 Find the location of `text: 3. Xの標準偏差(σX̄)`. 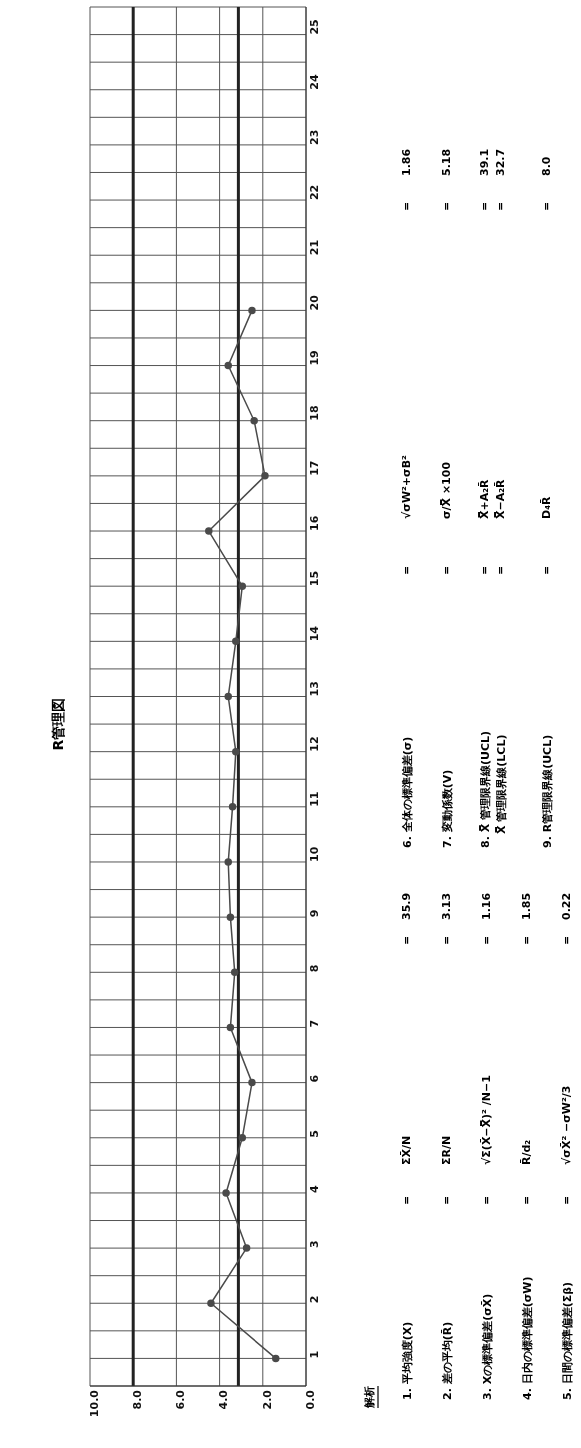

text: 3. Xの標準偏差(σX̄) is located at coordinates (487, 1346).